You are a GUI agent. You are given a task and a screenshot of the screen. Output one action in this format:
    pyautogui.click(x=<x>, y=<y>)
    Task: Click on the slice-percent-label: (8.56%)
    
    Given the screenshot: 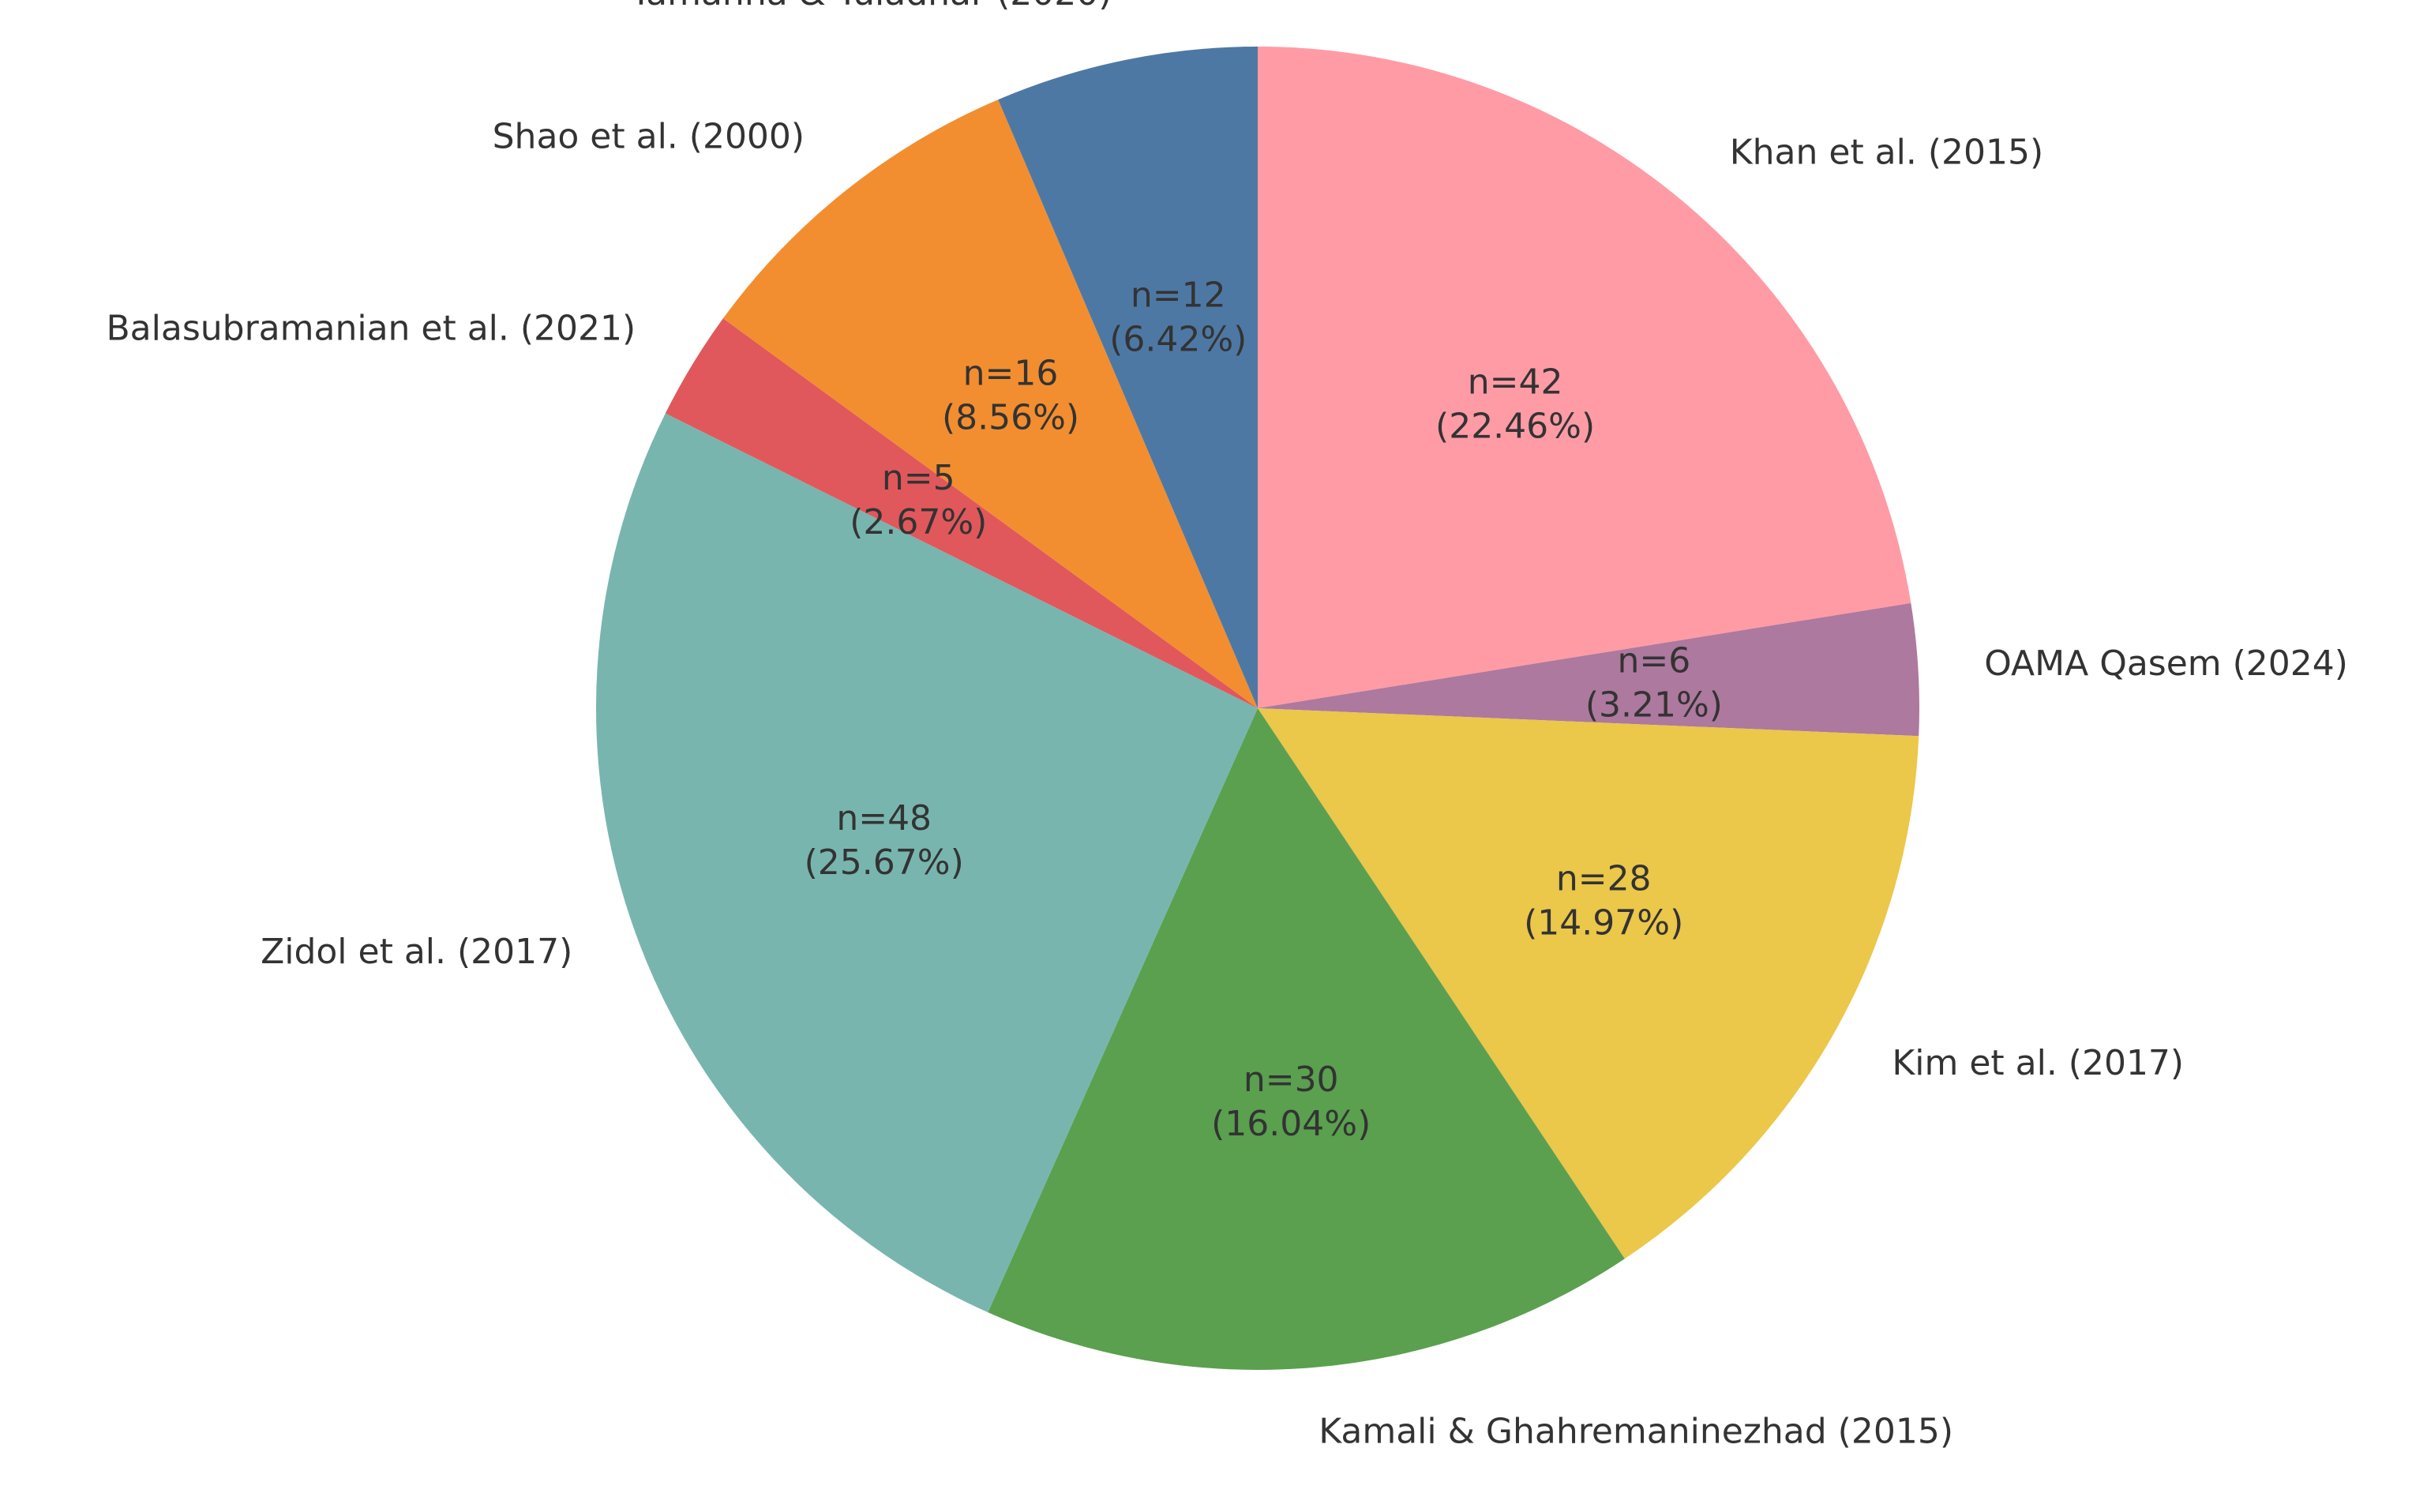 What is the action you would take?
    pyautogui.click(x=1010, y=418)
    